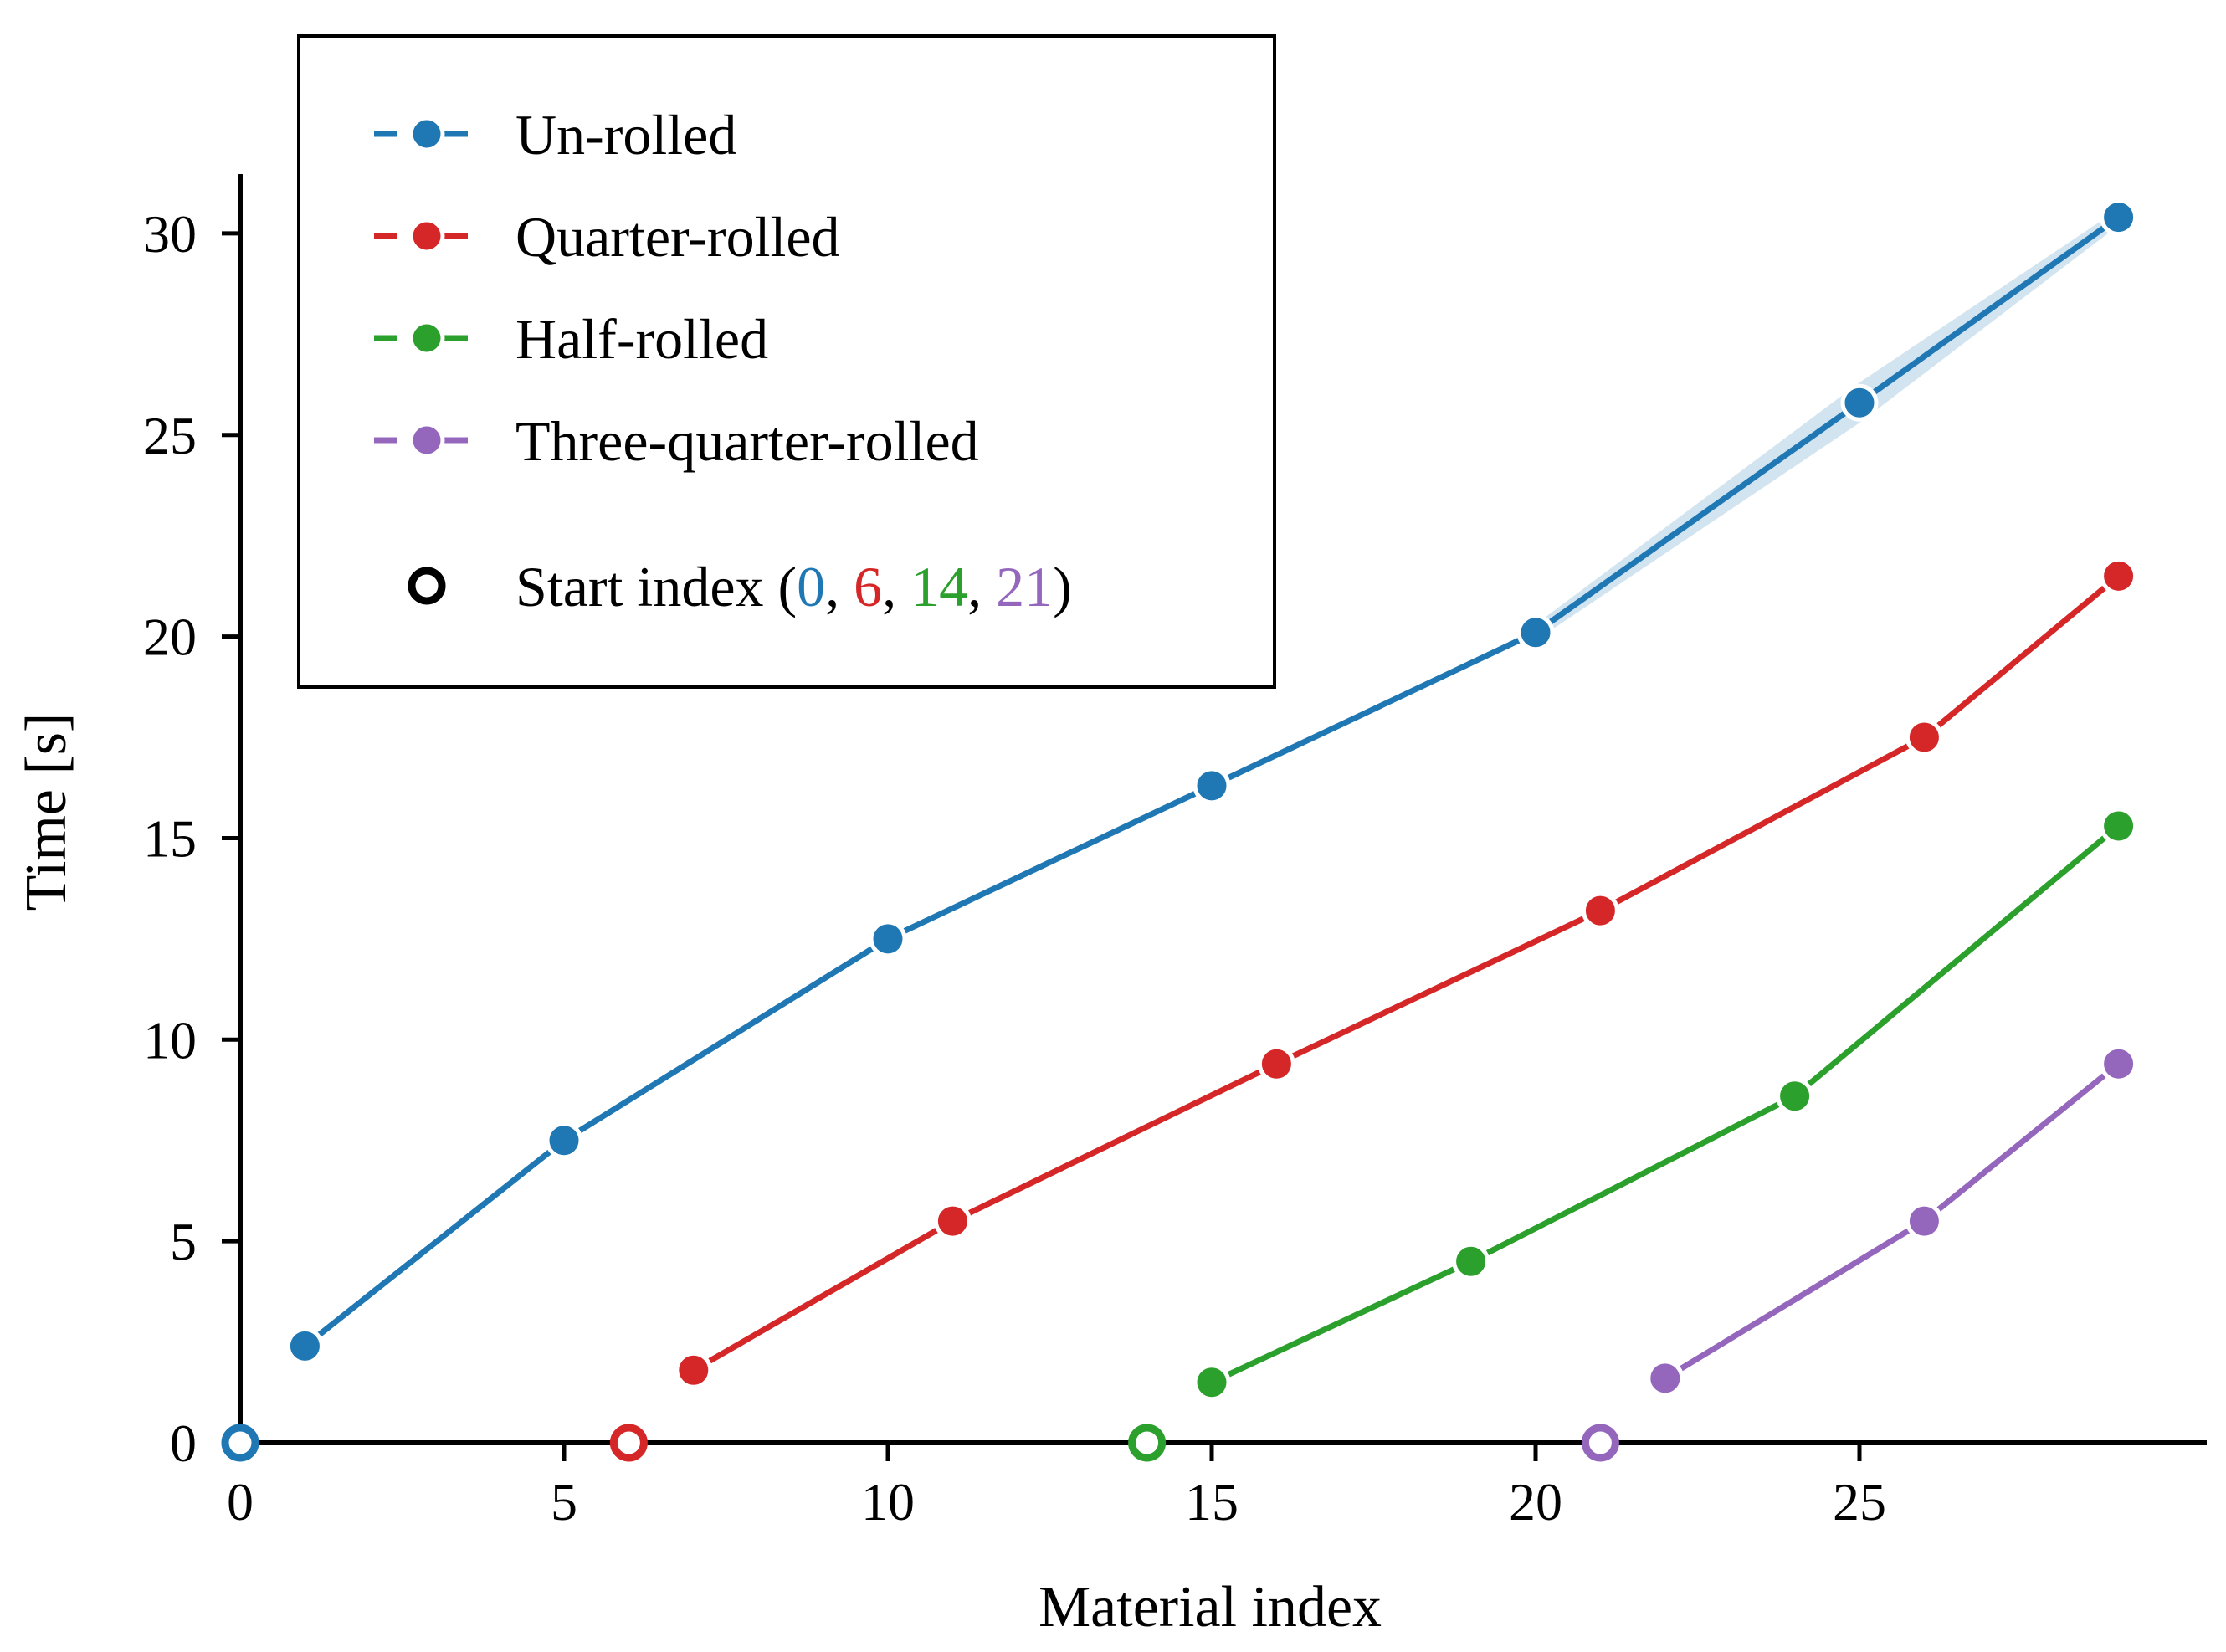 Image resolution: width=2226 pixels, height=1652 pixels. What do you see at coordinates (47, 812) in the screenshot?
I see `y-axis-title: Time [s]` at bounding box center [47, 812].